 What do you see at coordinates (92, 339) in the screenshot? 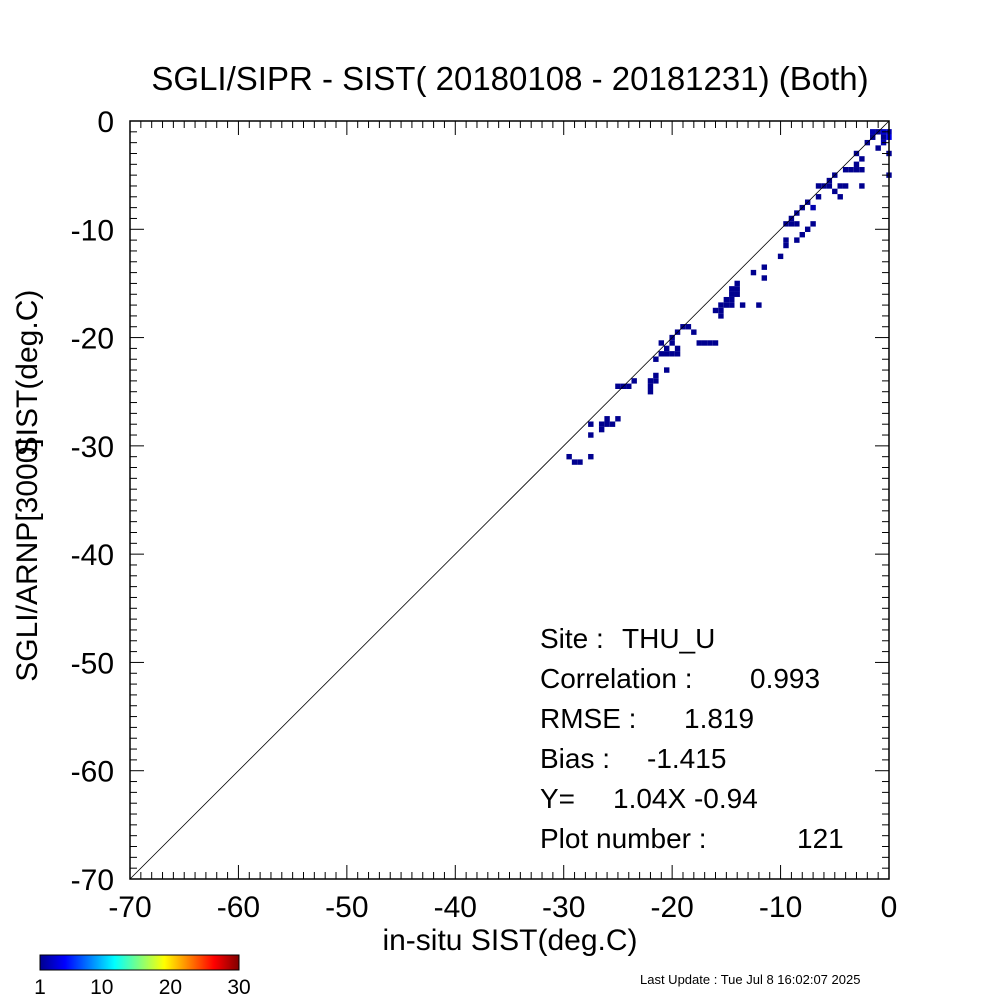
I see `y-tick-label: -20` at bounding box center [92, 339].